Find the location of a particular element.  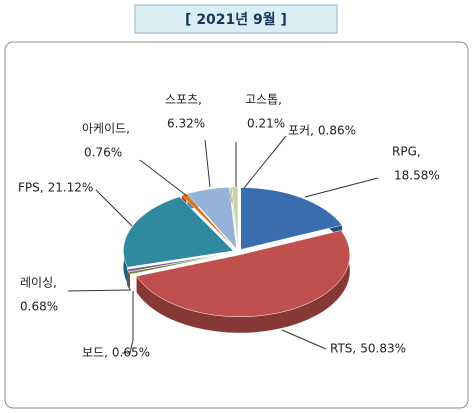

title-box is located at coordinates (236, 19).